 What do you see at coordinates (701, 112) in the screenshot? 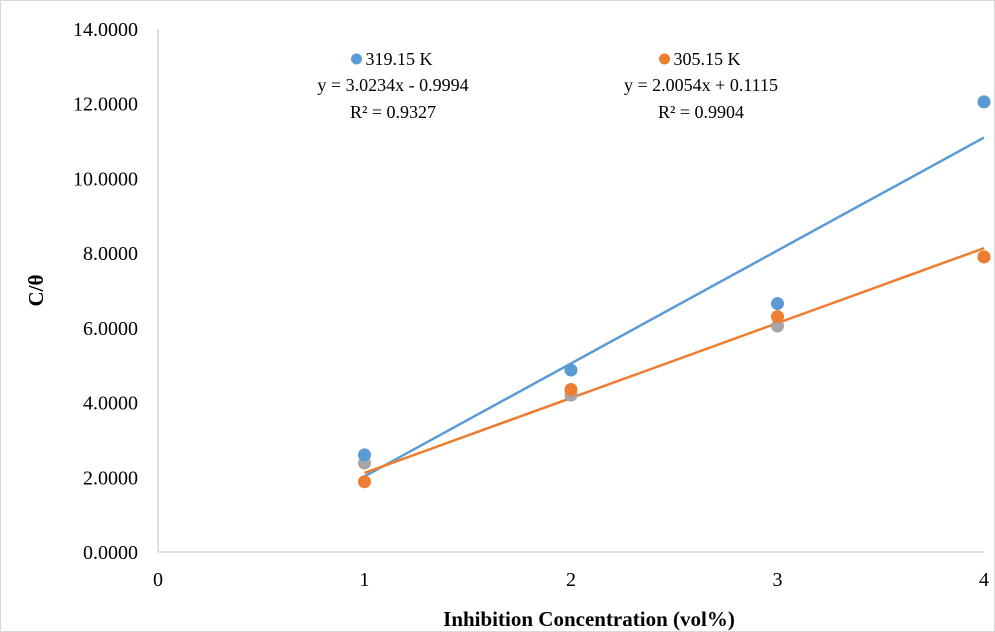
I see `r-squared-series-1: R² = 0.9904` at bounding box center [701, 112].